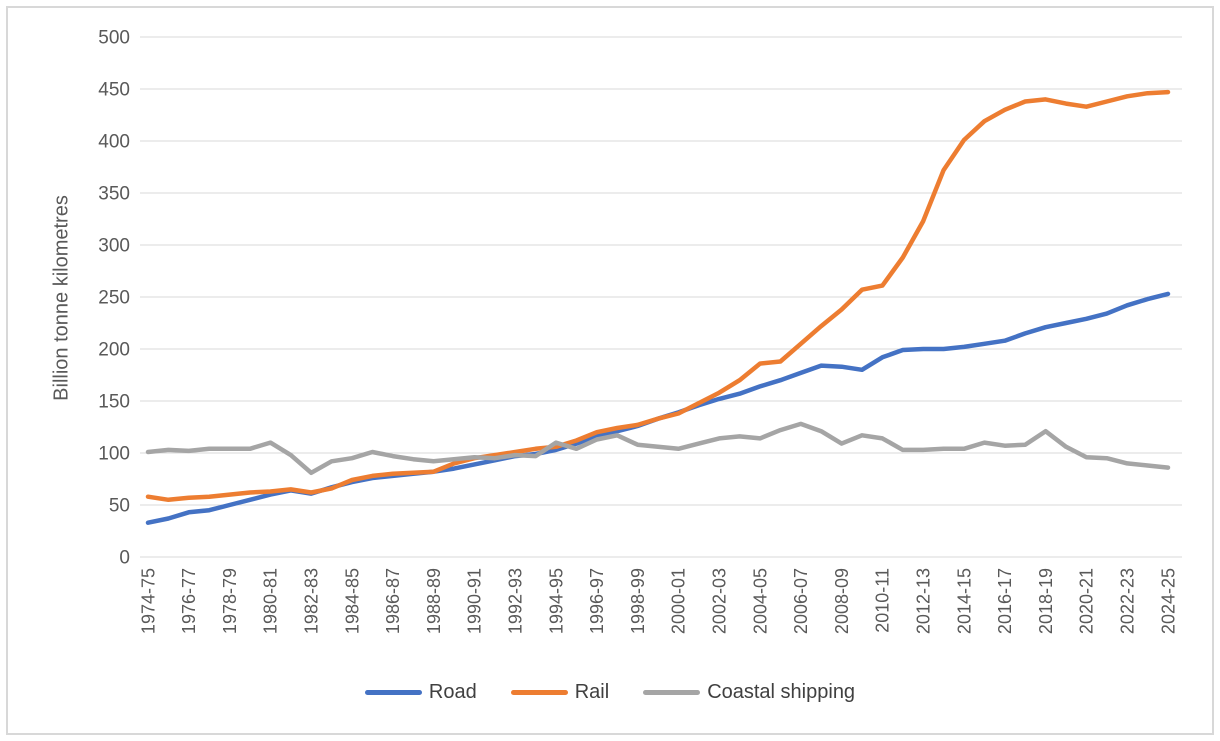 This screenshot has height=741, width=1220. Describe the element at coordinates (61, 298) in the screenshot. I see `y-axis-title: Billion tonne kilometres` at that location.